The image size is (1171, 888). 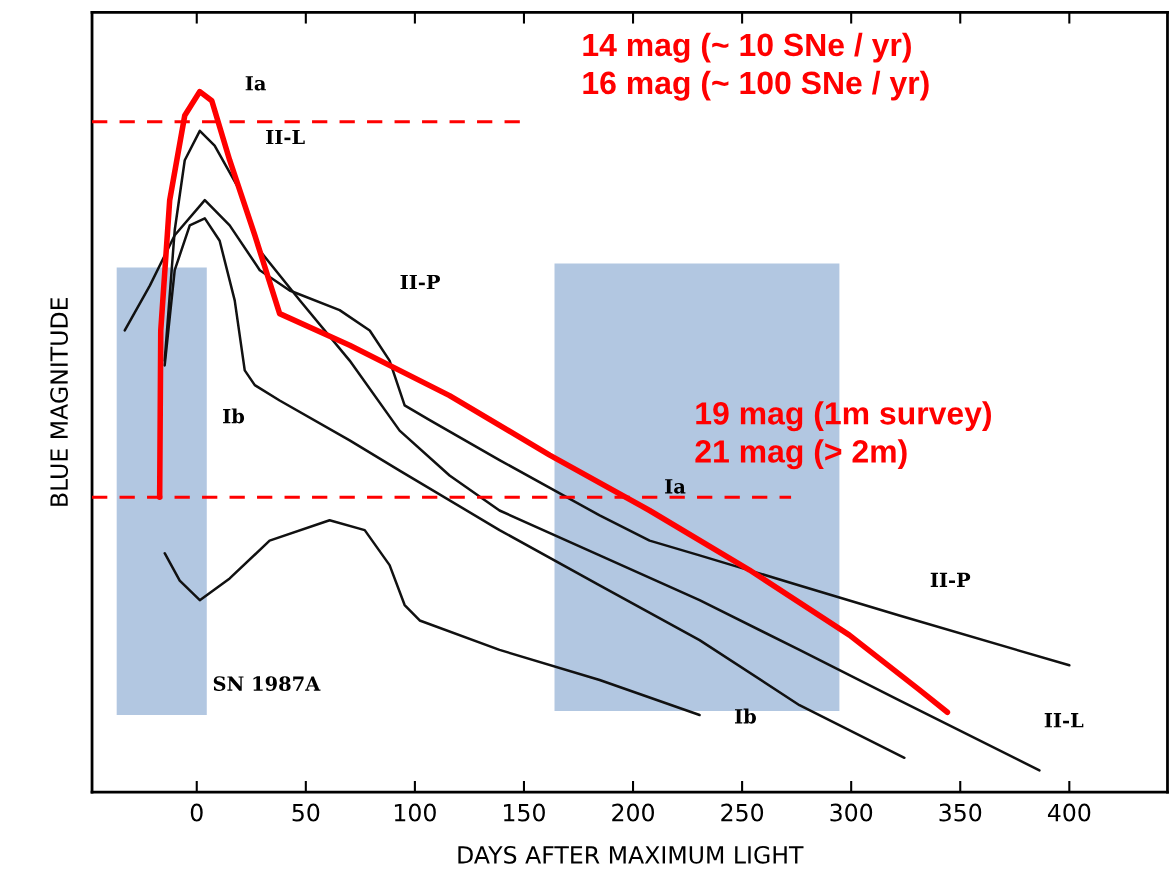 What do you see at coordinates (631, 854) in the screenshot?
I see `x-axis-title: DAYS AFTER MAXIMUM LIGHT` at bounding box center [631, 854].